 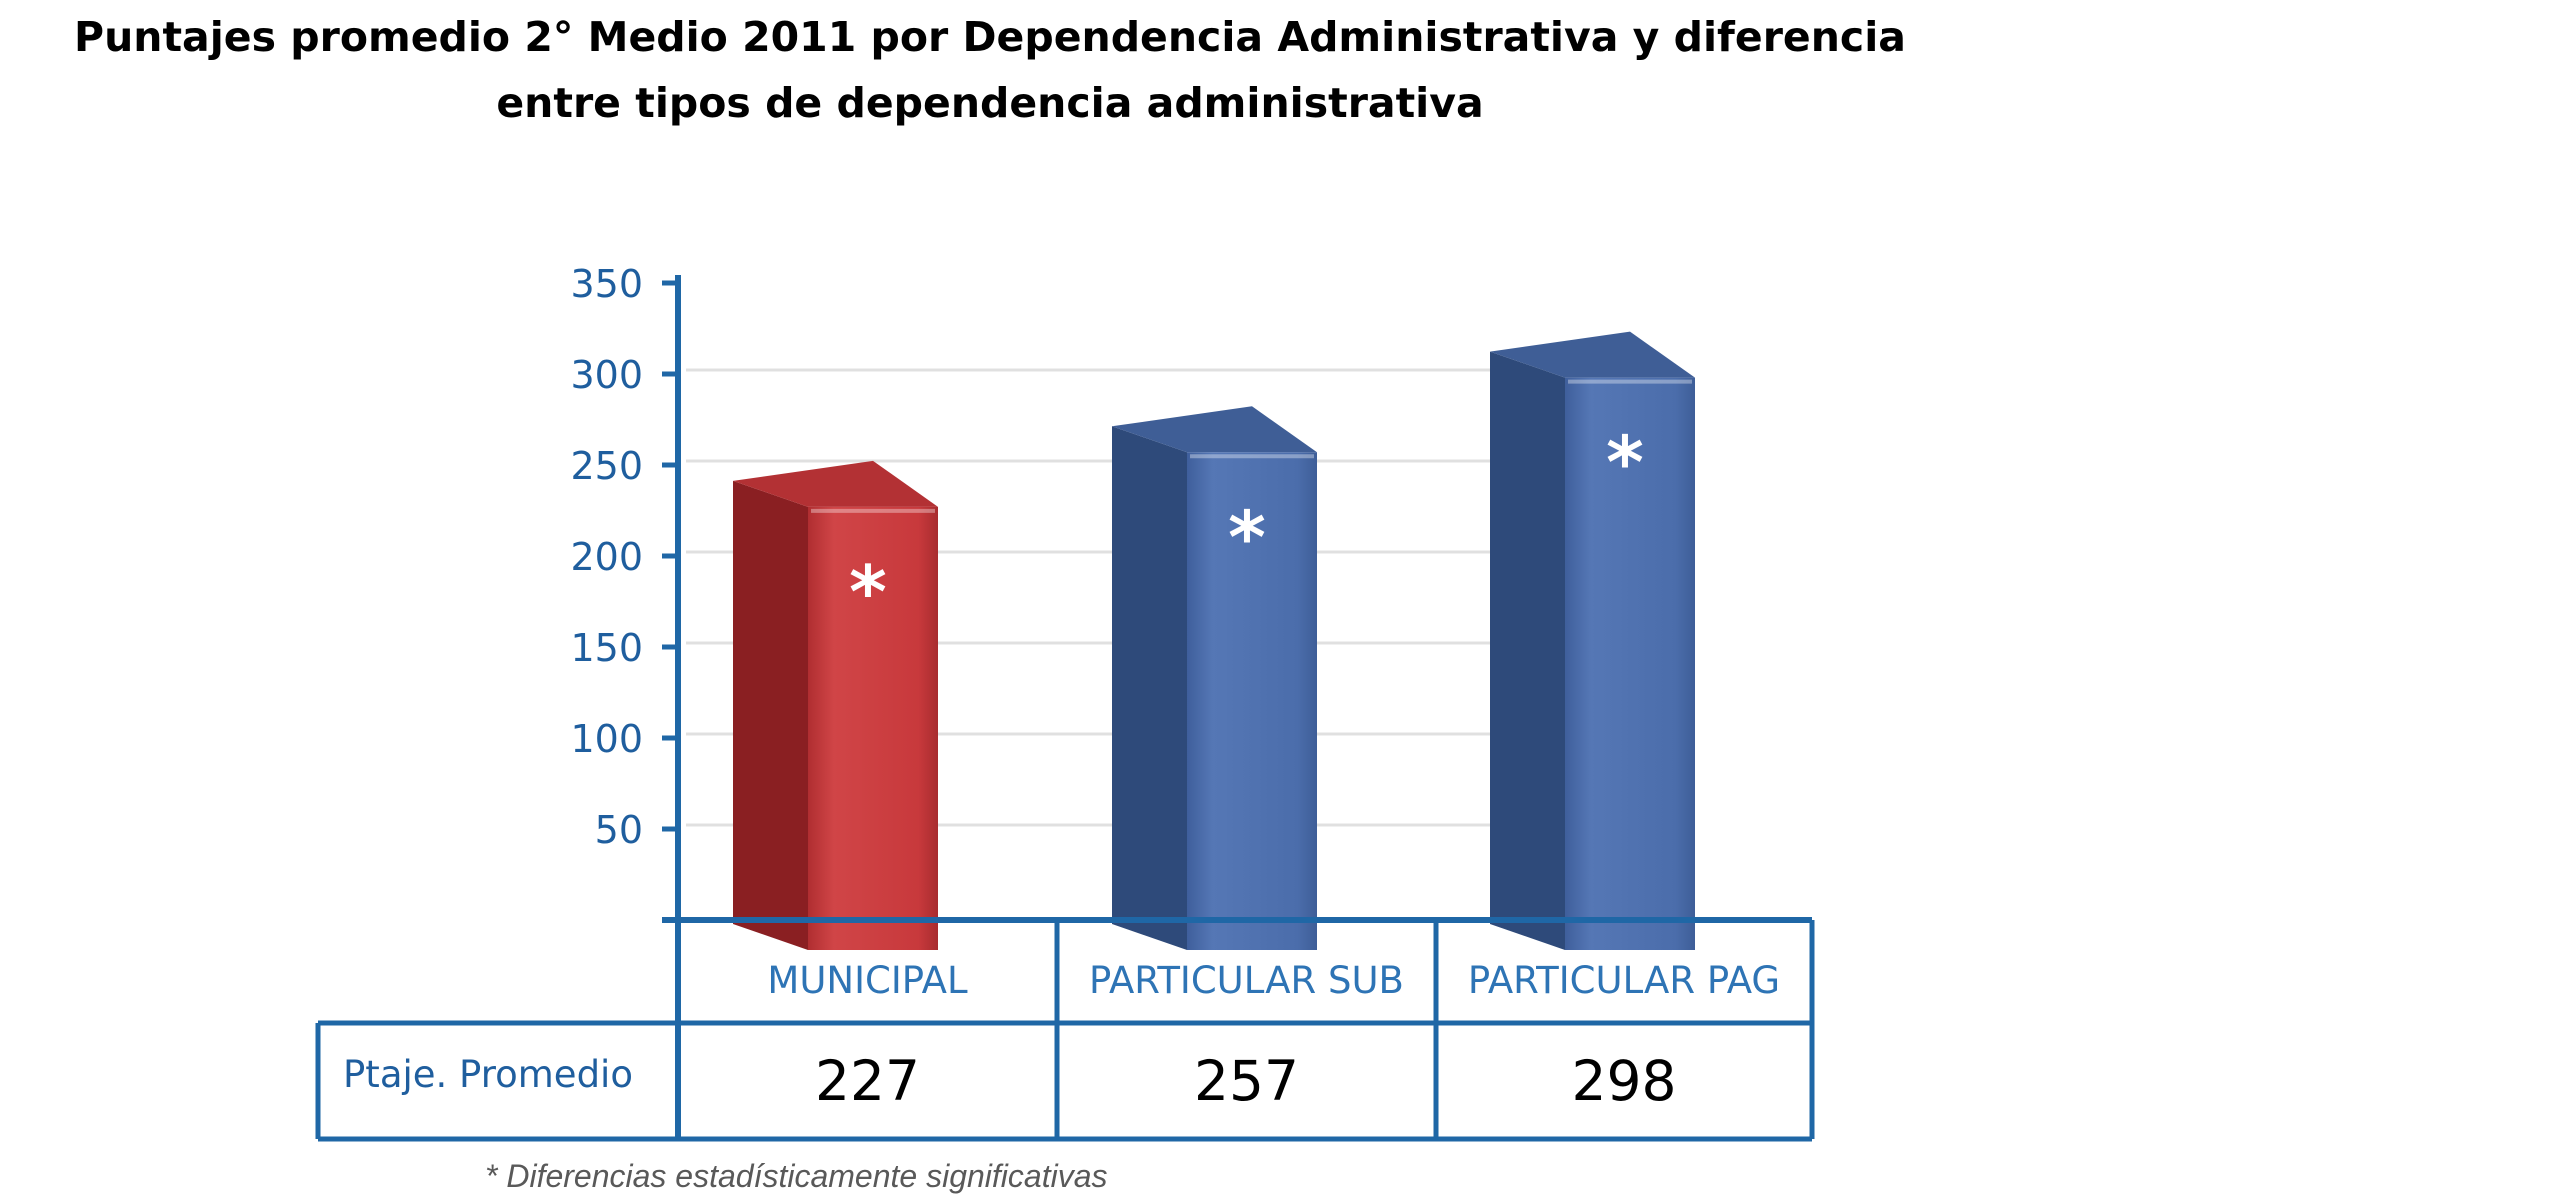 I want to click on x-category-label: MUNICIPAL, so click(x=867, y=980).